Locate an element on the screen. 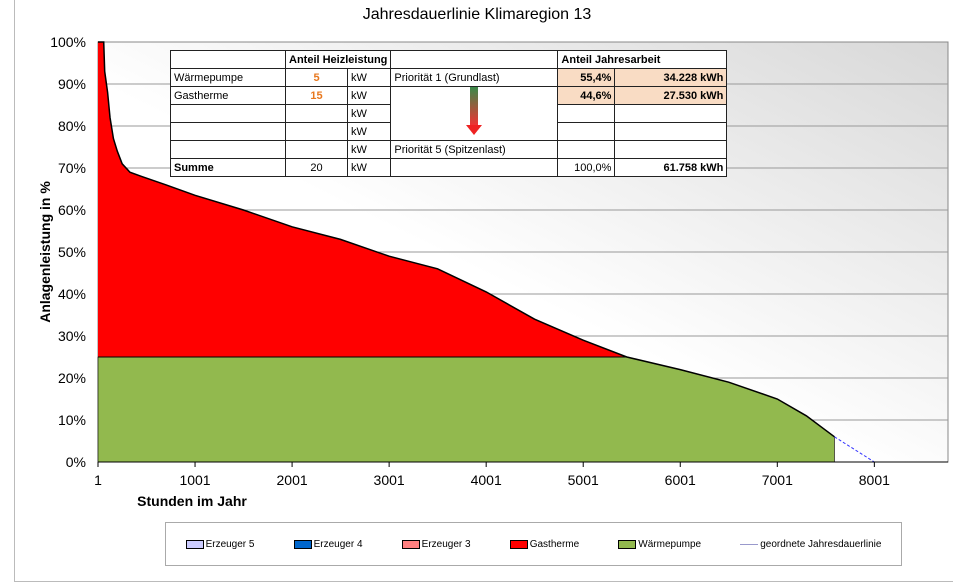  sum-label: Summe is located at coordinates (228, 167).